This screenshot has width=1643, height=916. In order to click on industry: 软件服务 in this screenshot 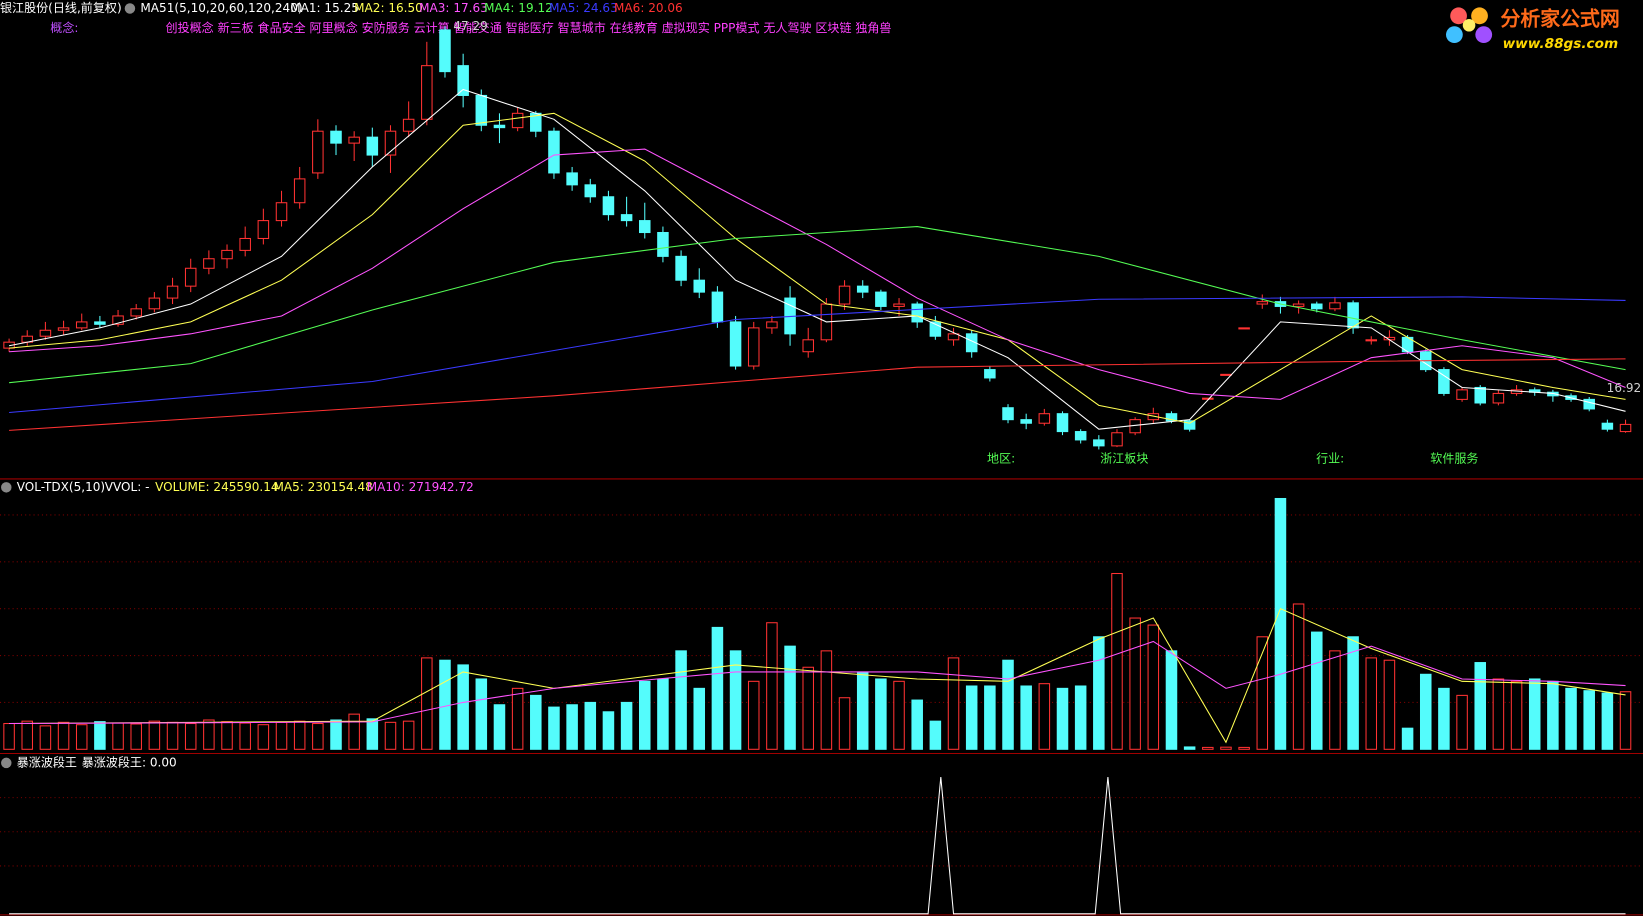, I will do `click(1454, 458)`.